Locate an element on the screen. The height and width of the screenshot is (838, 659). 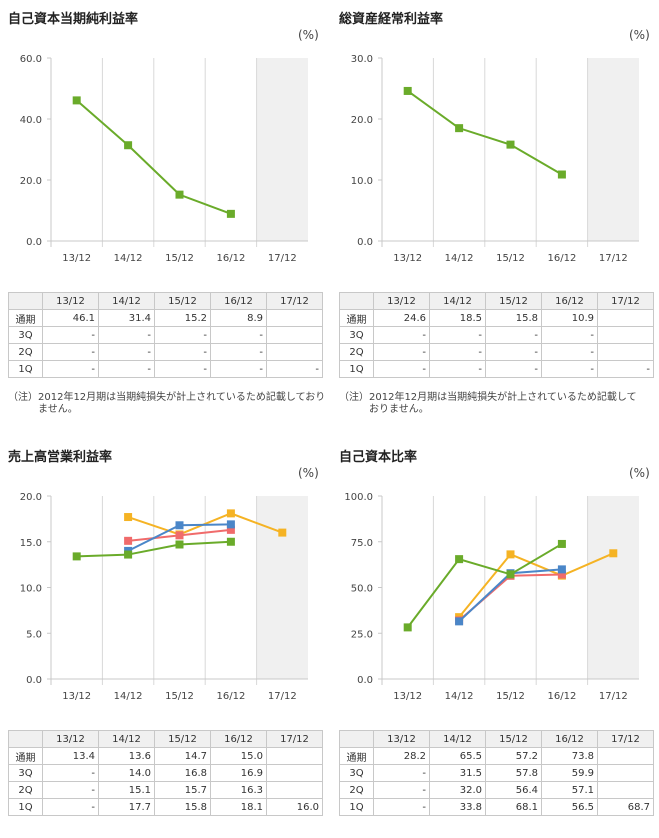
table-cell: 17.7 is located at coordinates (126, 807).